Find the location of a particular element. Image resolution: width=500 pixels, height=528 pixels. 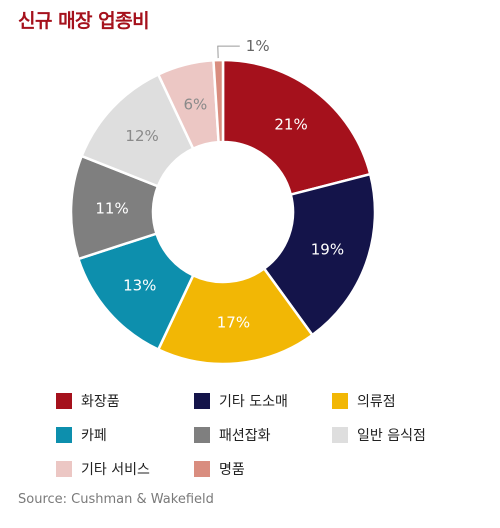

legend-item: 일반 음식점 is located at coordinates (401, 435).